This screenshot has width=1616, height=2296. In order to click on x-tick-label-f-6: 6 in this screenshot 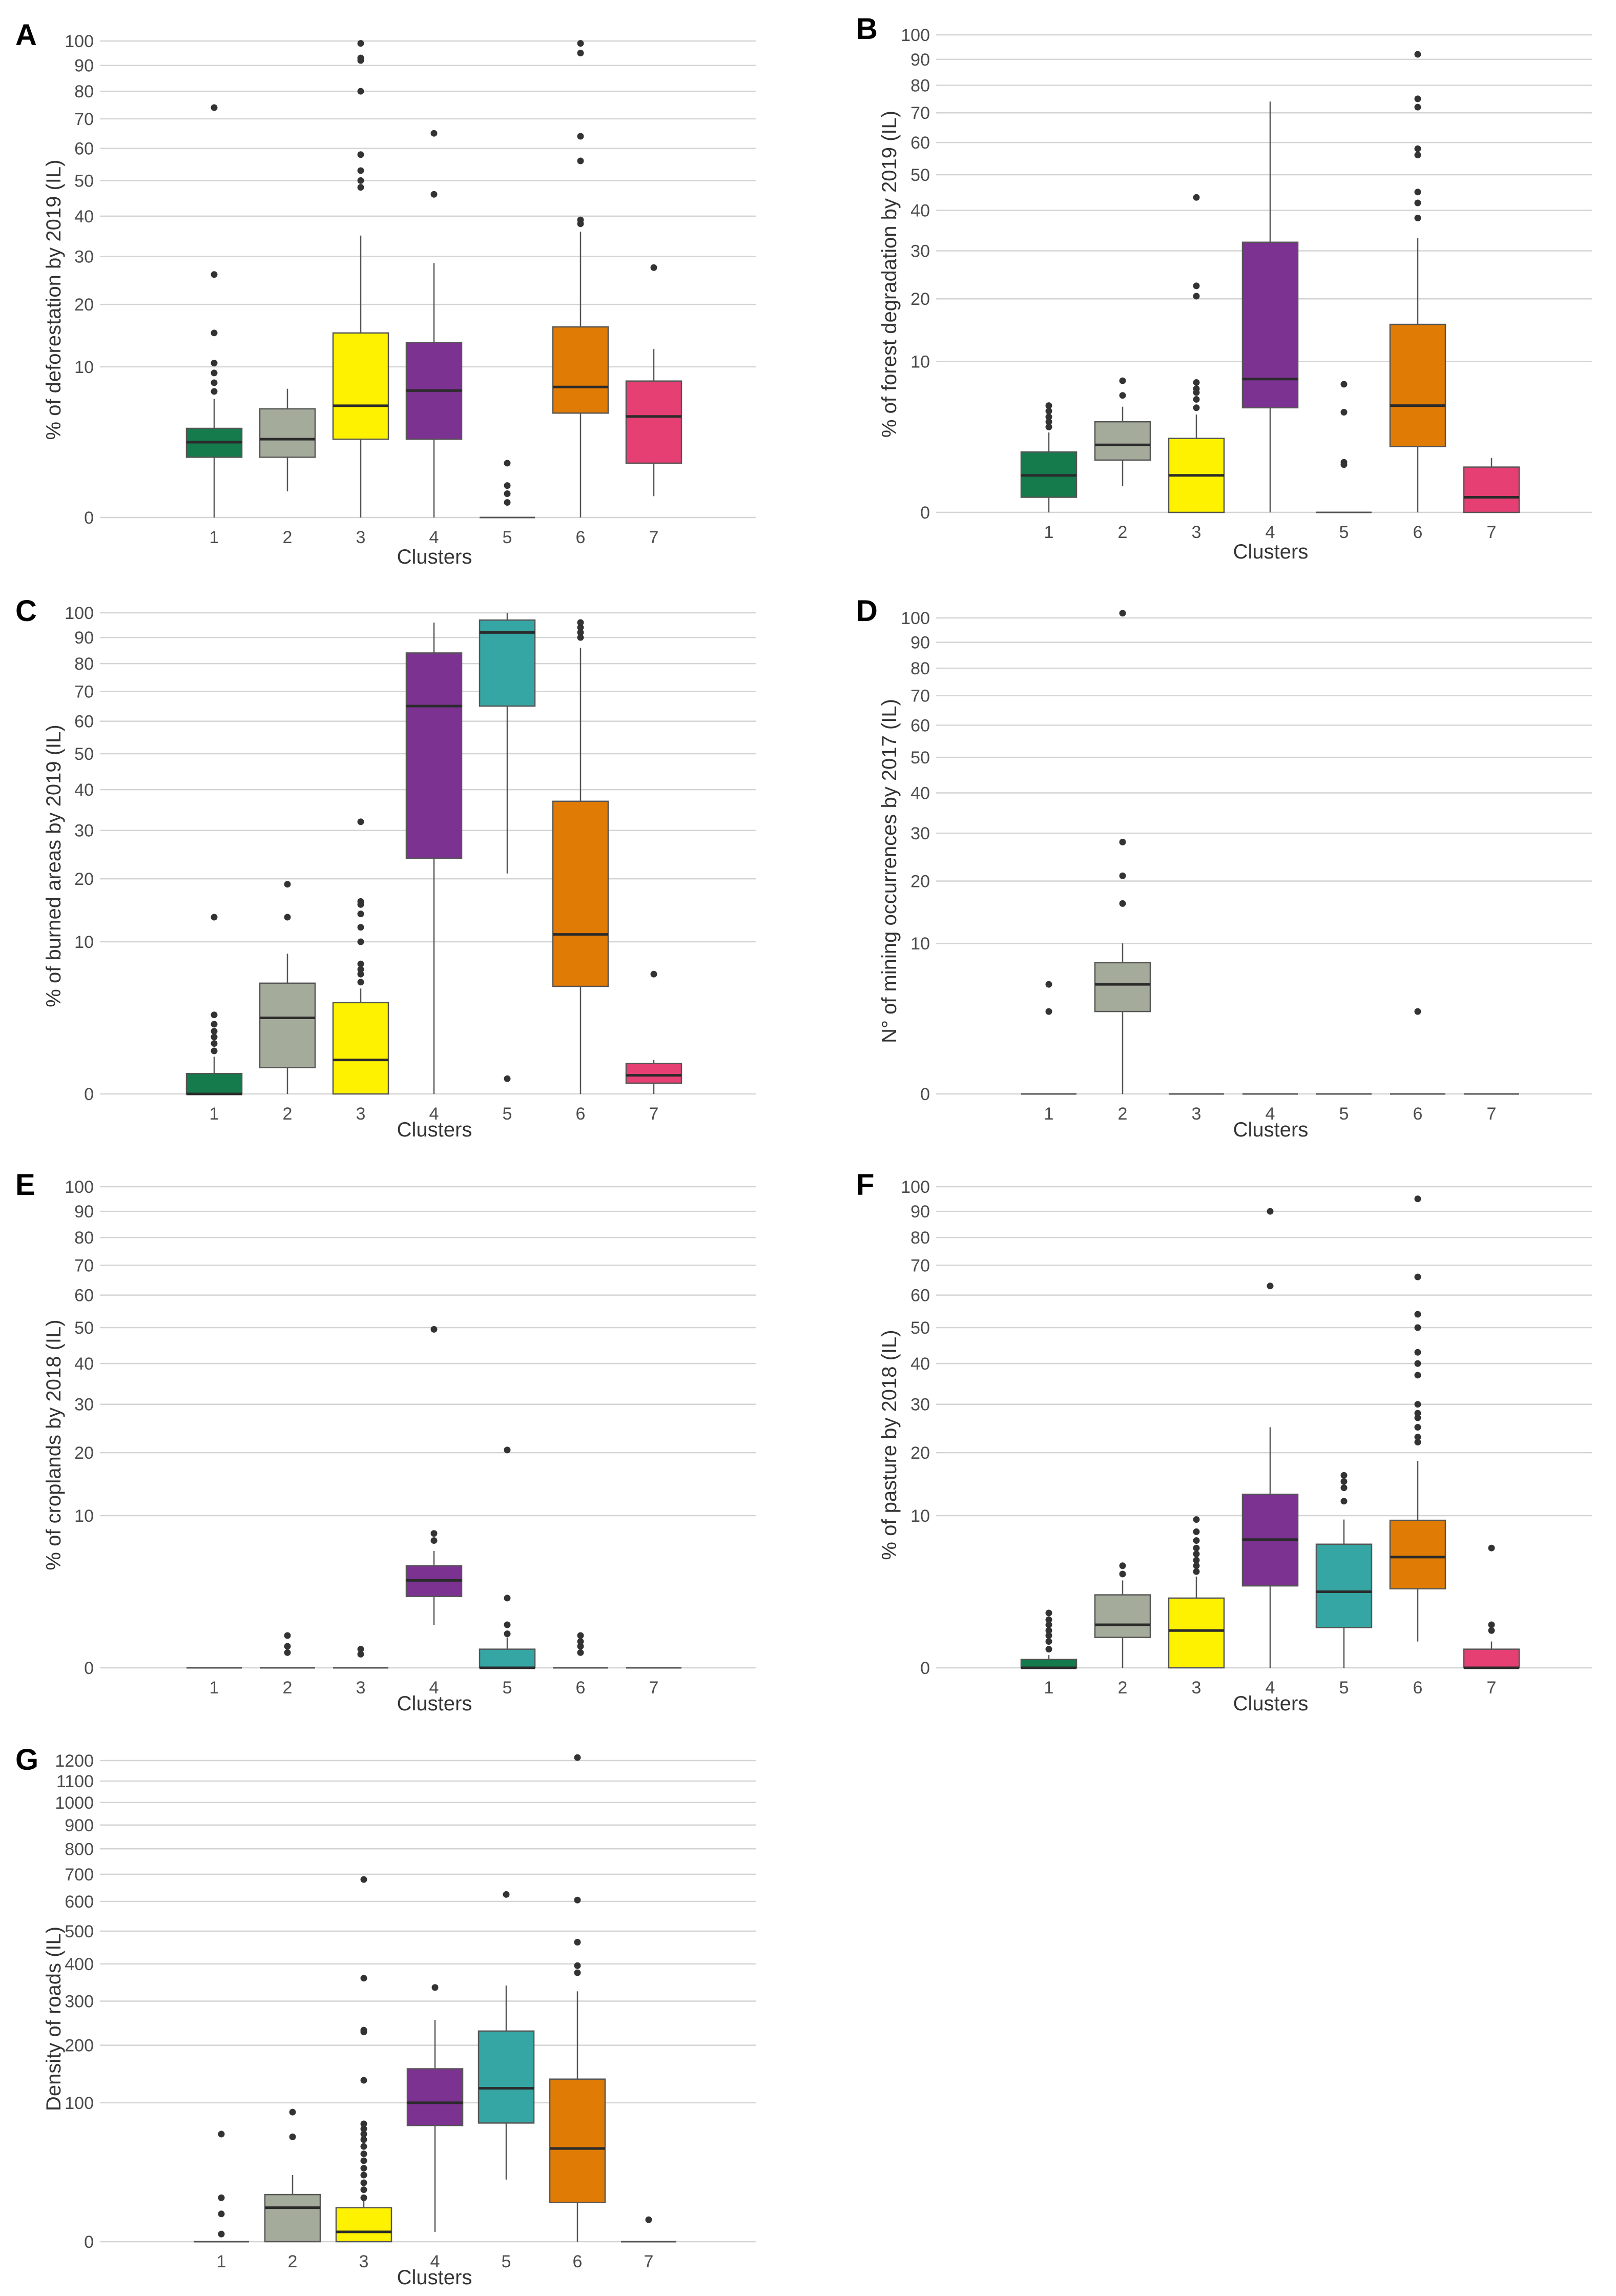, I will do `click(1418, 1688)`.